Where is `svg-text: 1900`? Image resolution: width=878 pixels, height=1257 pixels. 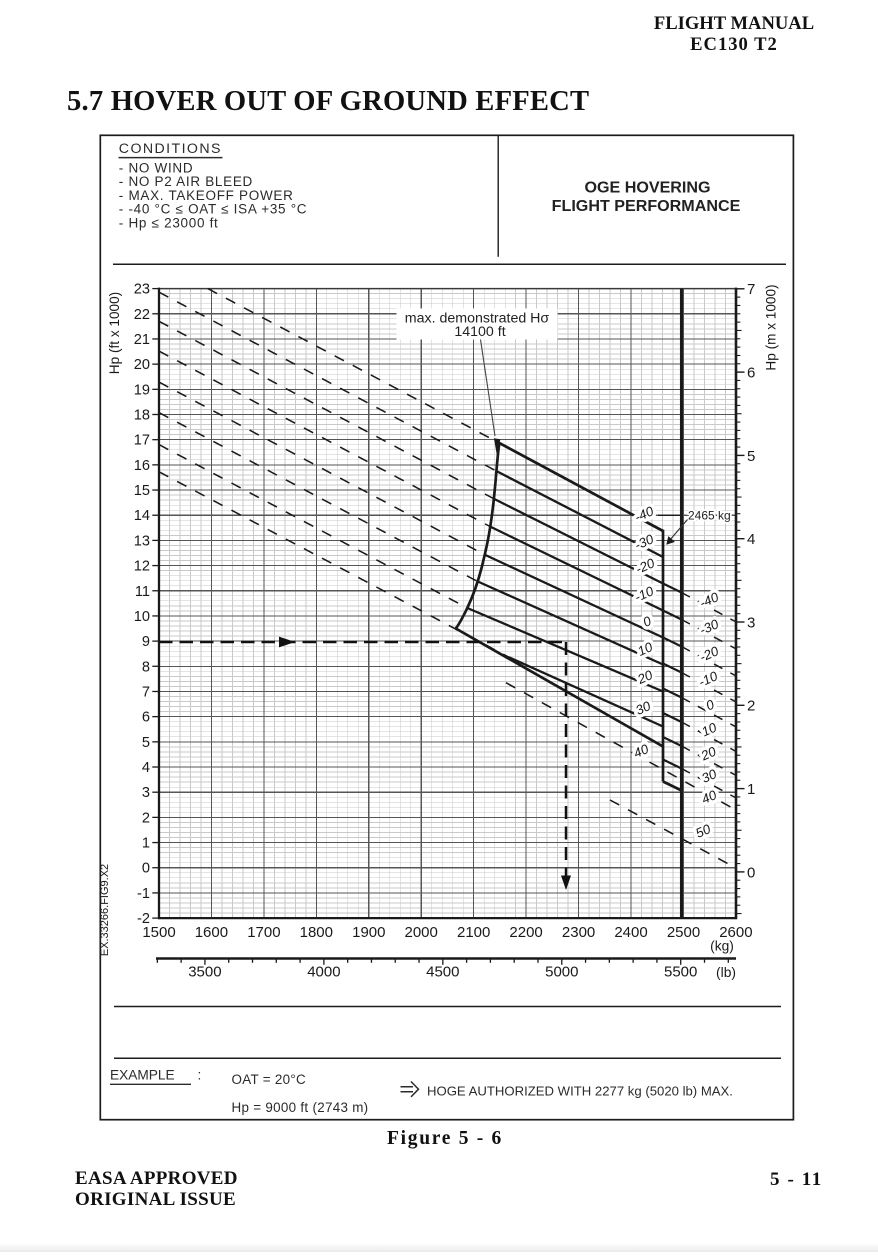 svg-text: 1900 is located at coordinates (368, 932).